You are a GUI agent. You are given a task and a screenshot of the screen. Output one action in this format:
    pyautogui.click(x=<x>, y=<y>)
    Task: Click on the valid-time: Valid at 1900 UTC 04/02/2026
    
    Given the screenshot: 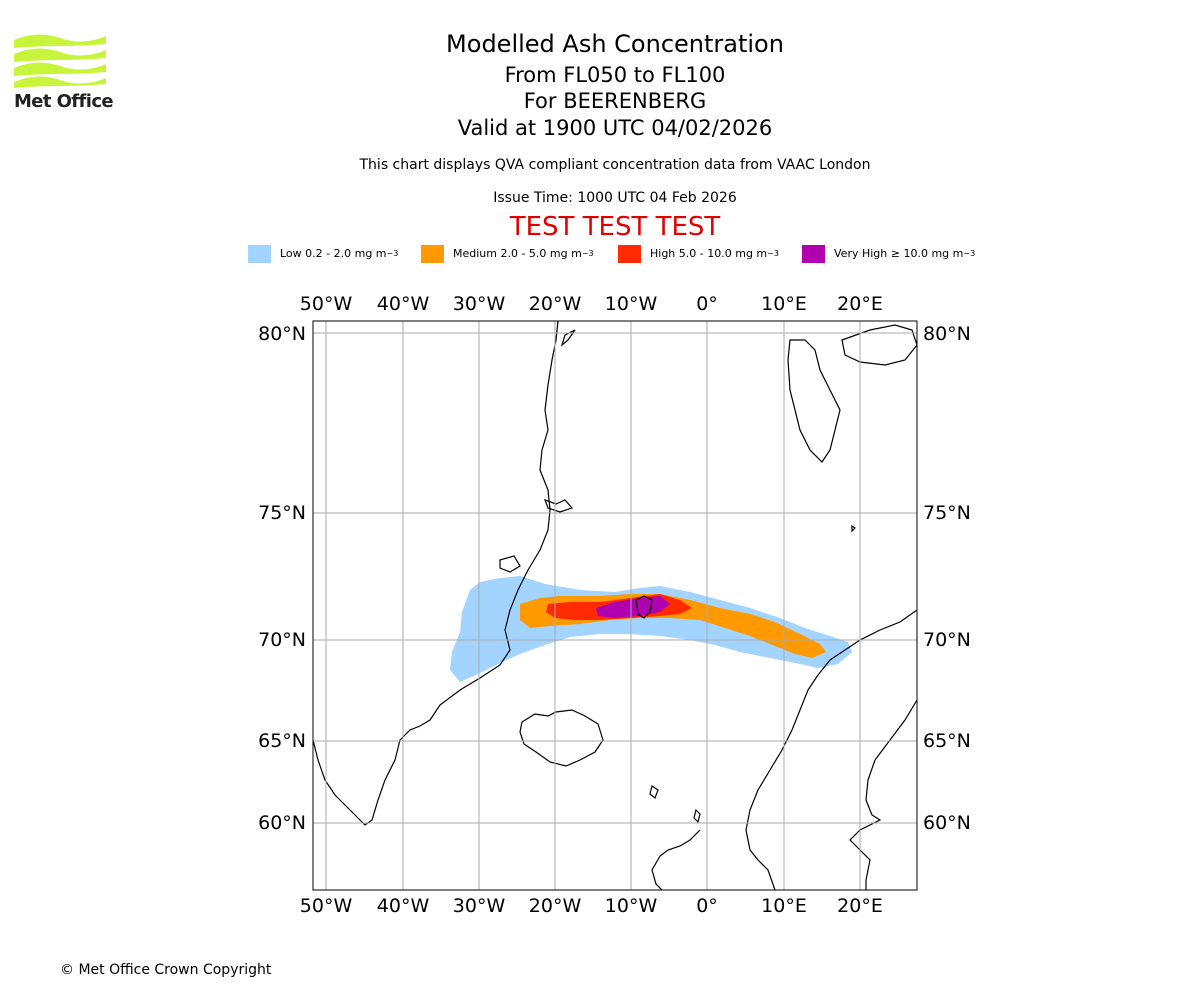 What is the action you would take?
    pyautogui.click(x=615, y=128)
    